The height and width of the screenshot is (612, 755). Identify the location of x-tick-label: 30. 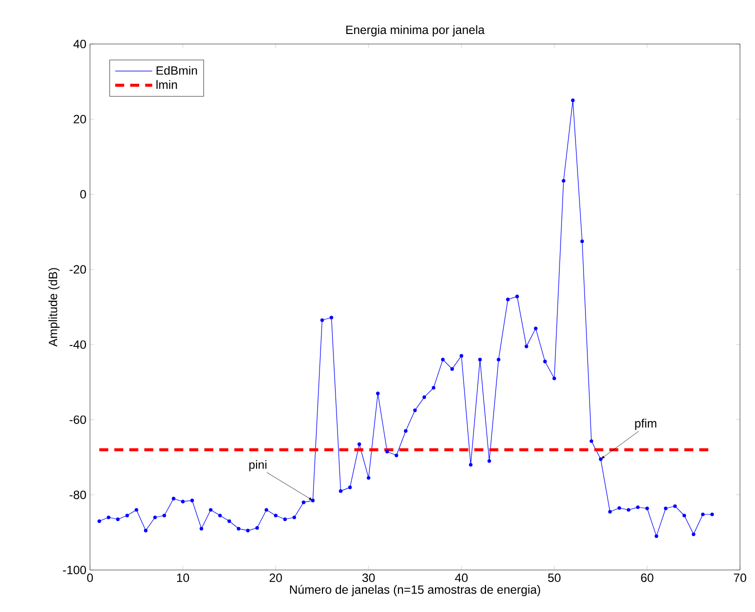
(368, 578).